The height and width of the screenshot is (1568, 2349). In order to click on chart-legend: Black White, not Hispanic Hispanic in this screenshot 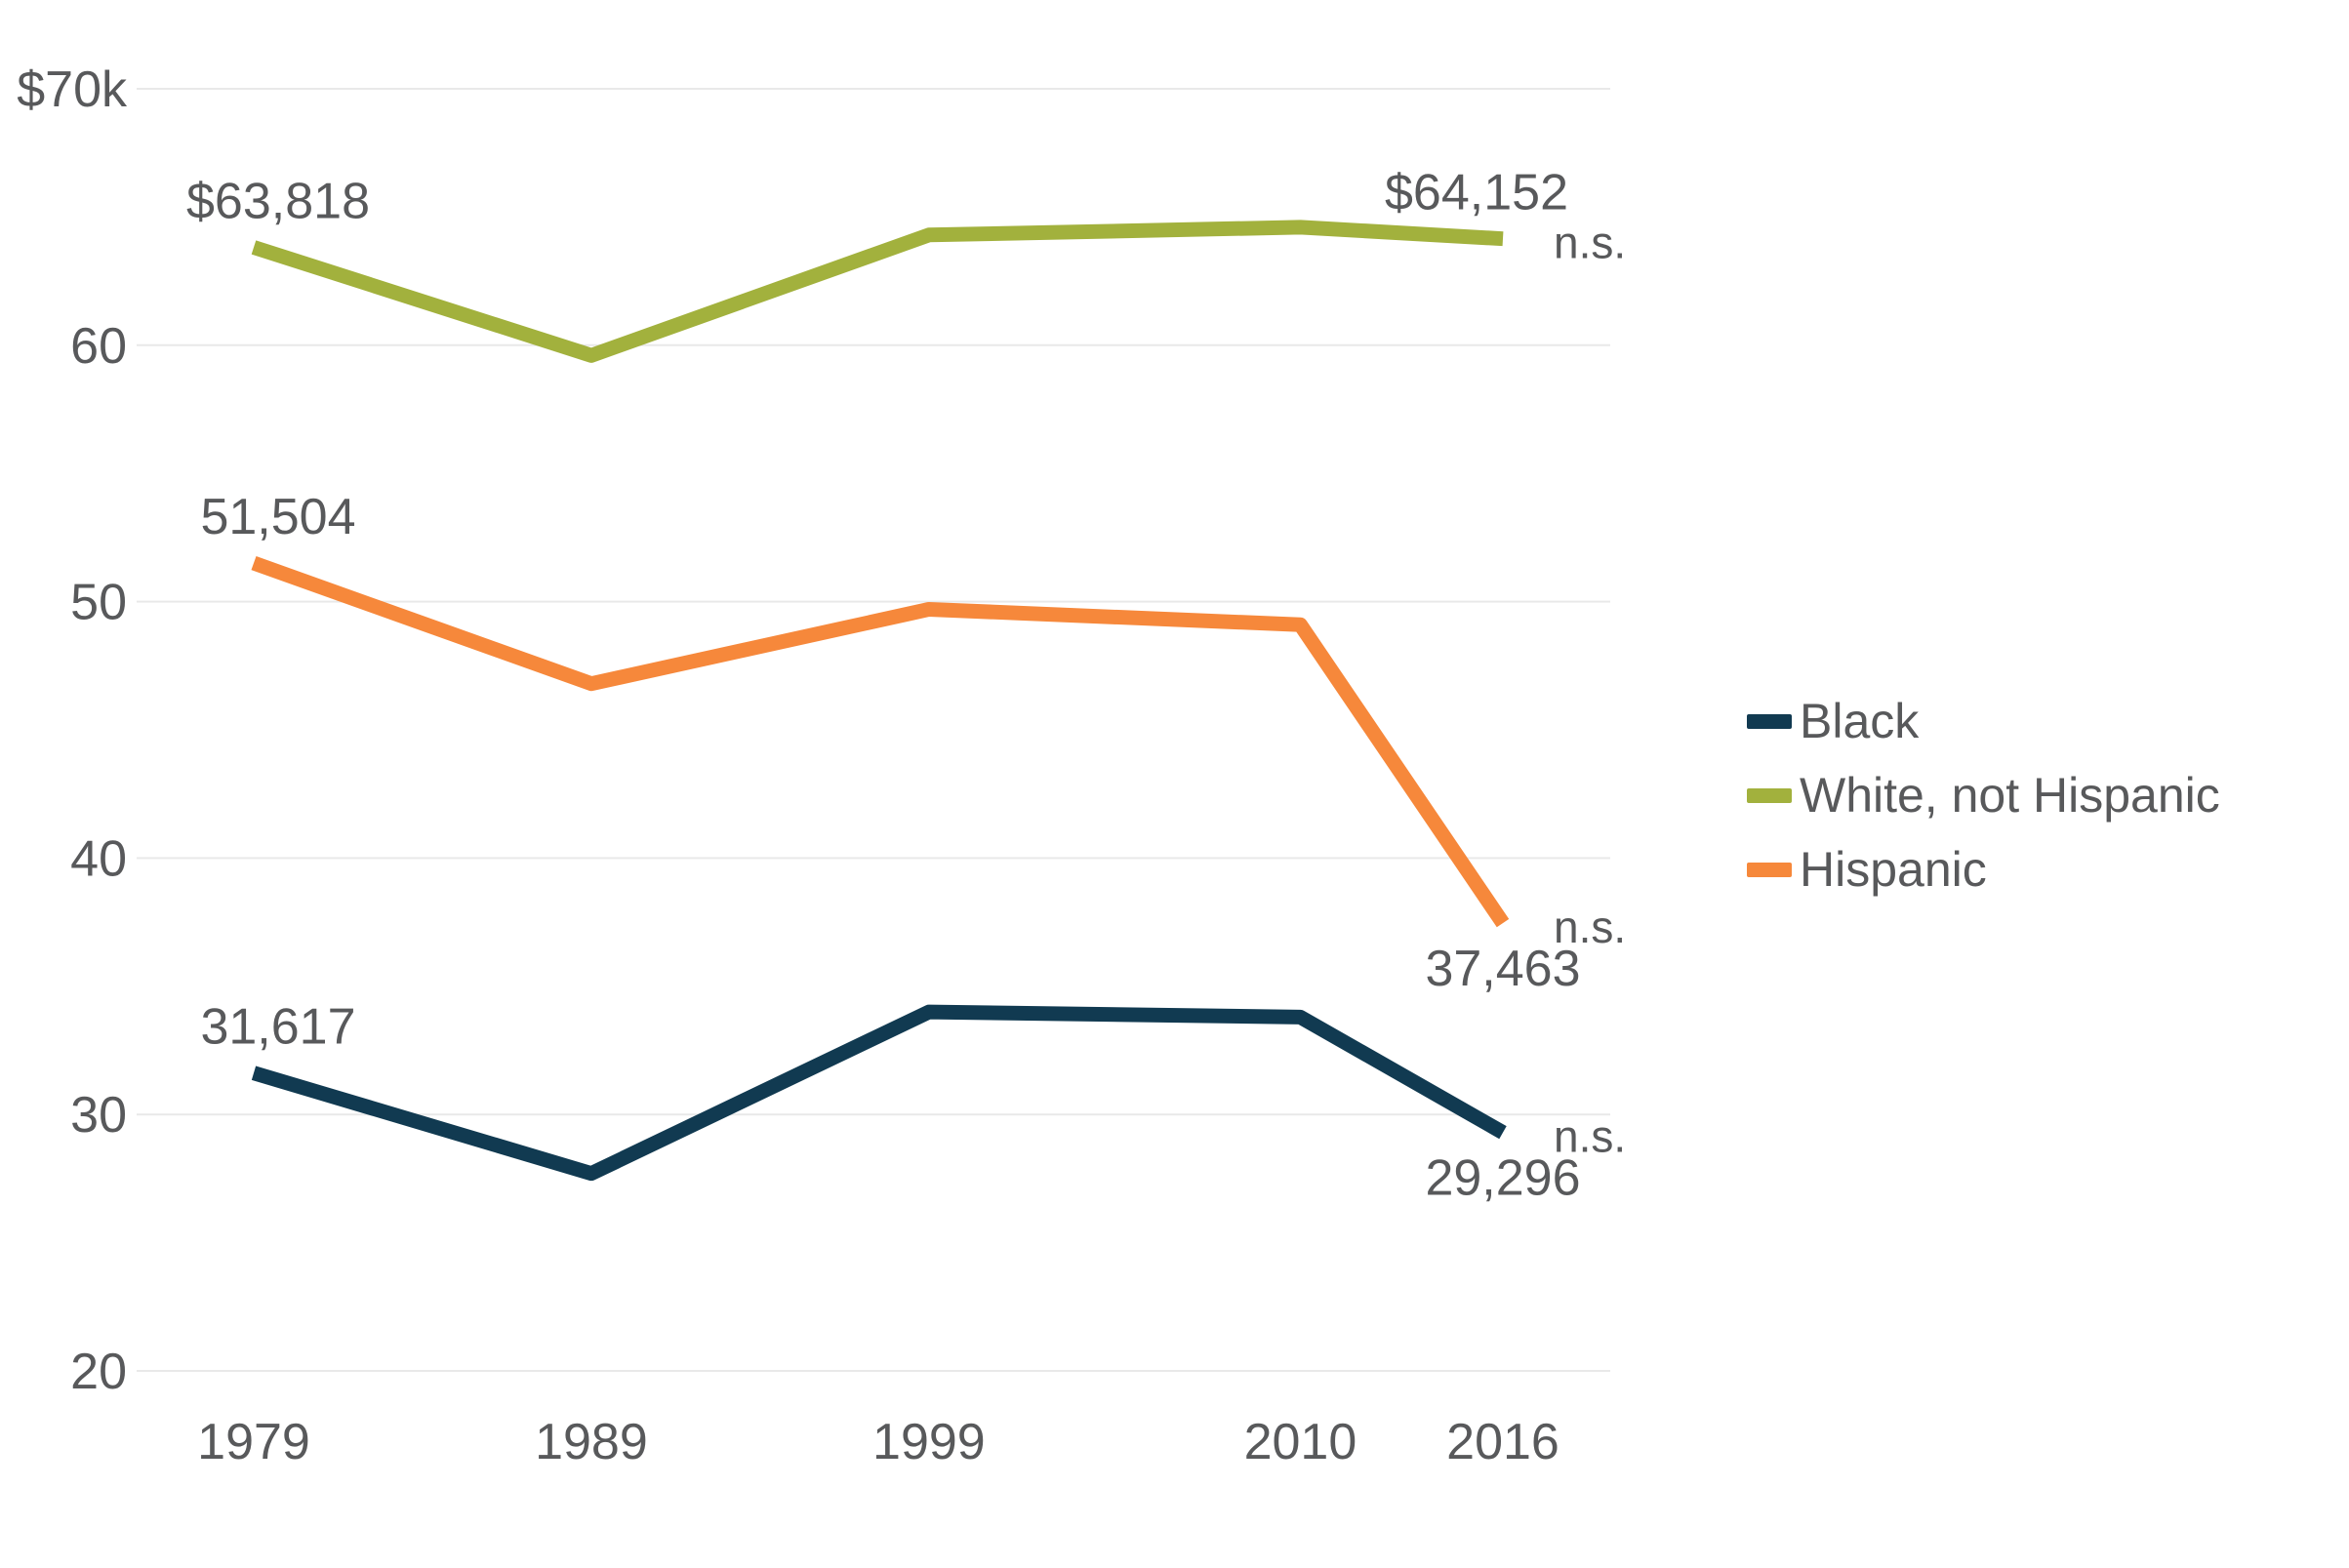, I will do `click(1984, 796)`.